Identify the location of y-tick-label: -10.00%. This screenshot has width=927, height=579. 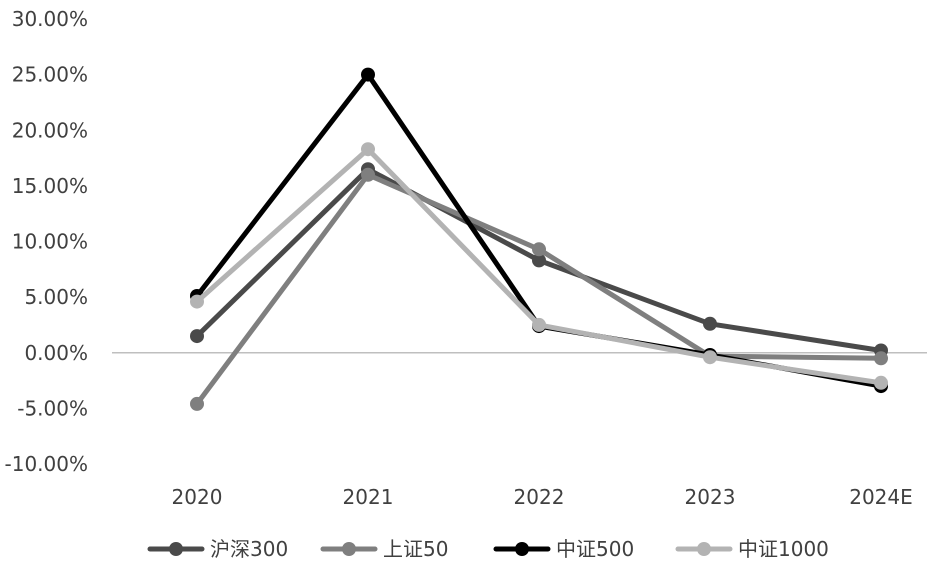
(46, 464).